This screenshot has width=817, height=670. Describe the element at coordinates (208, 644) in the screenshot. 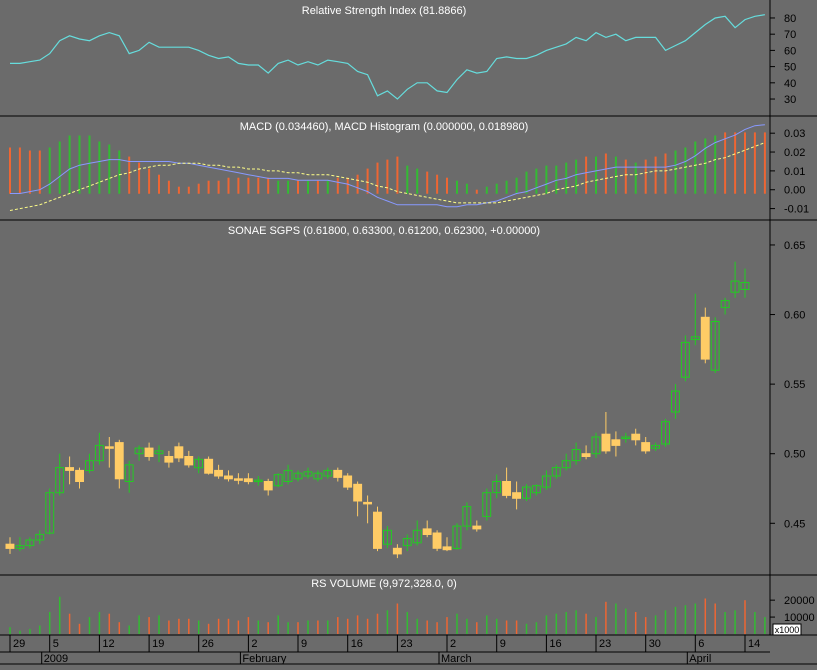

I see `date-tick-label: 26` at that location.